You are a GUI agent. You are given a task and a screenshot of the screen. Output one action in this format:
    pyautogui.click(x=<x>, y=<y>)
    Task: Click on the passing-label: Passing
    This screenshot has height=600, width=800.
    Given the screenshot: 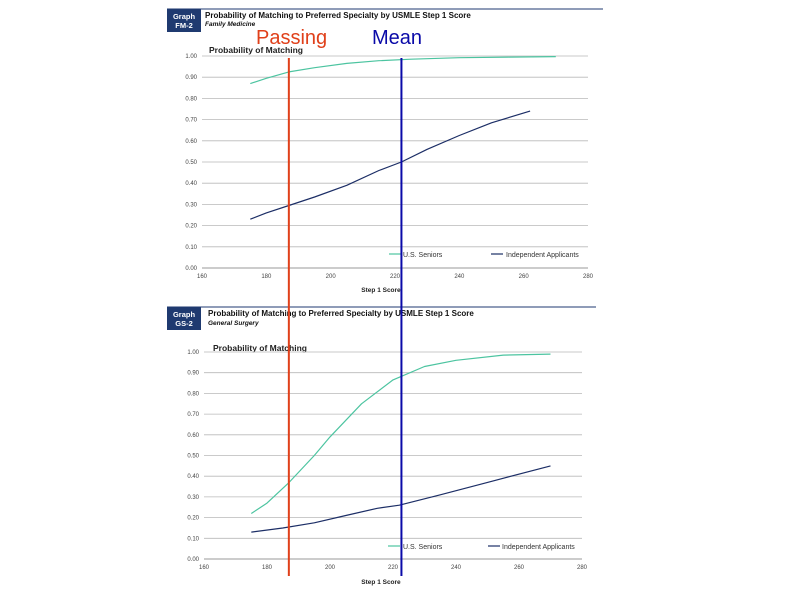 What is the action you would take?
    pyautogui.click(x=291, y=38)
    